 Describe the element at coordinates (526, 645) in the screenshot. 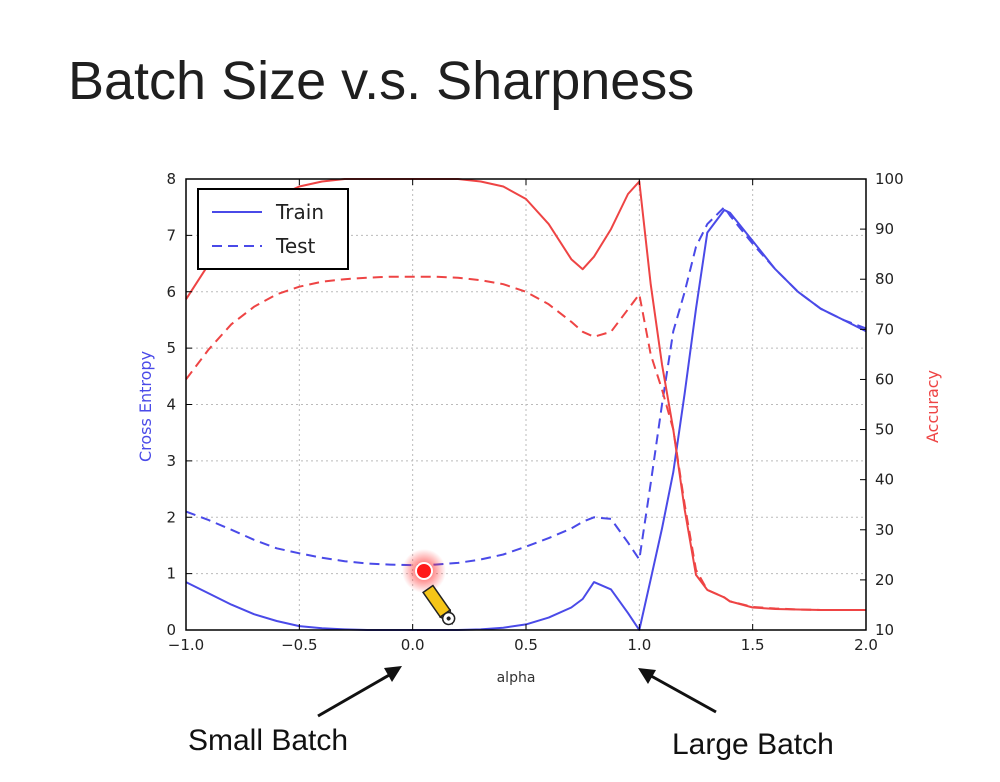

I see `x-tick-label: 0.5` at that location.